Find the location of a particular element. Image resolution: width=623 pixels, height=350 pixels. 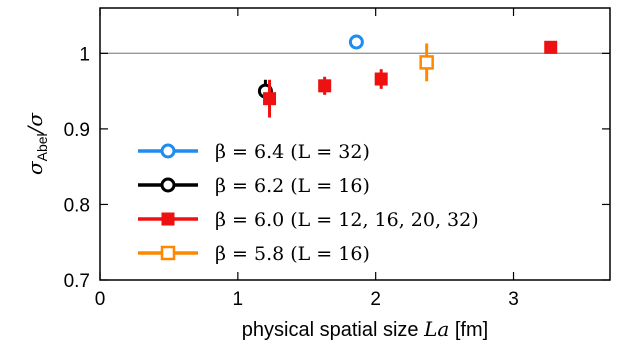

y-tick-label: 0.8 is located at coordinates (77, 205).